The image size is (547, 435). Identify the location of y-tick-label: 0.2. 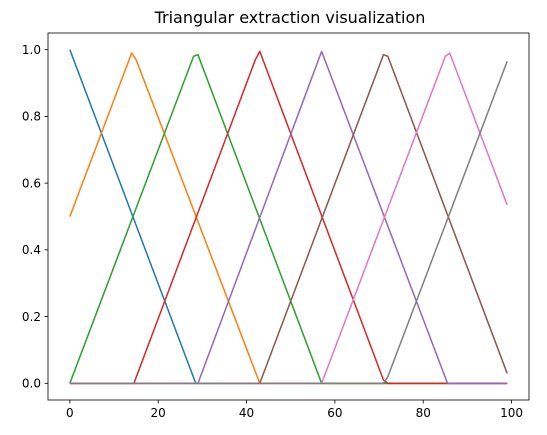
(31, 317).